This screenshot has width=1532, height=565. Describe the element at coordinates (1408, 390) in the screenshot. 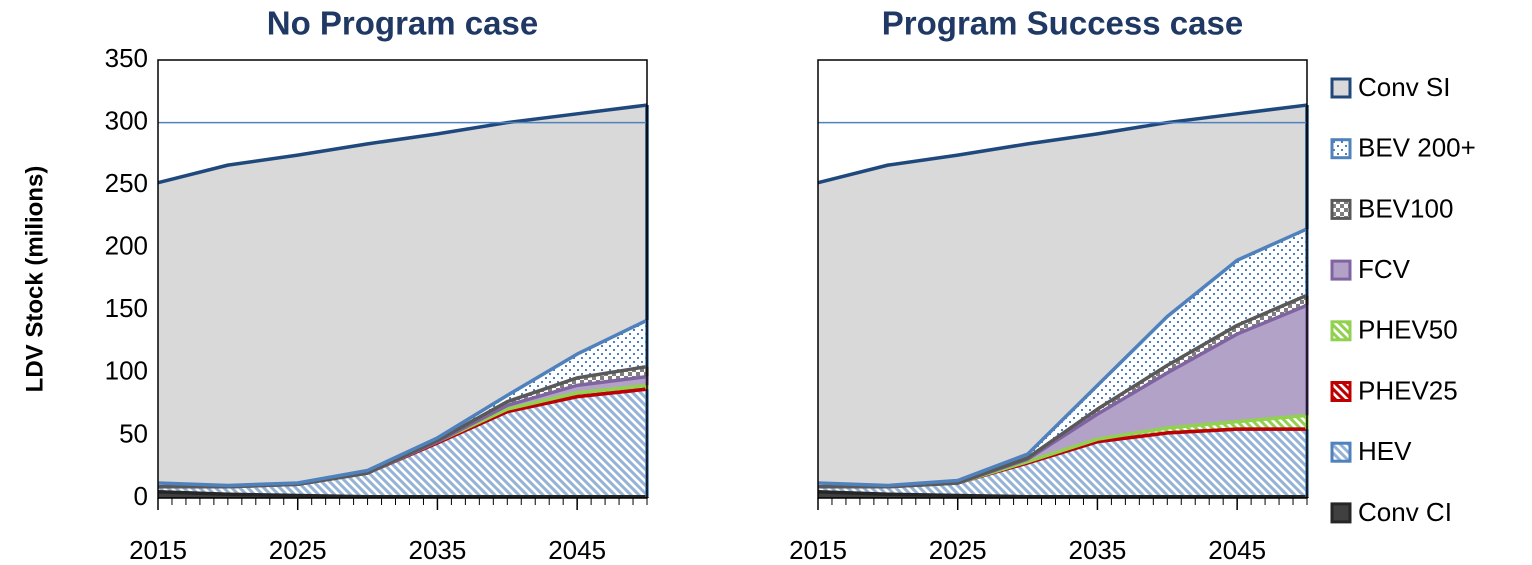

I see `legend-label: PHEV25` at that location.